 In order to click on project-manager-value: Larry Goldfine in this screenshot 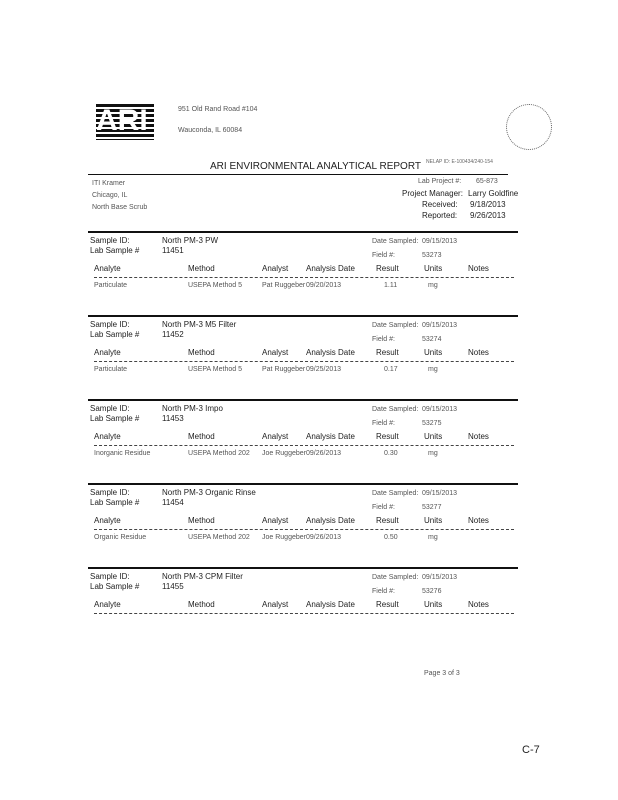, I will do `click(493, 193)`.